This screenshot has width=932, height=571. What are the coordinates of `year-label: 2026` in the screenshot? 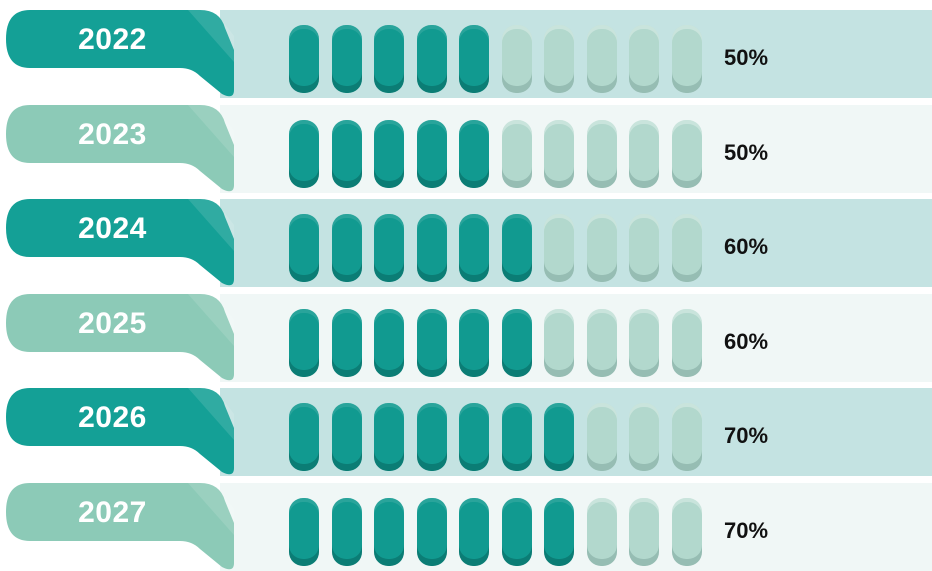 It's located at (112, 417).